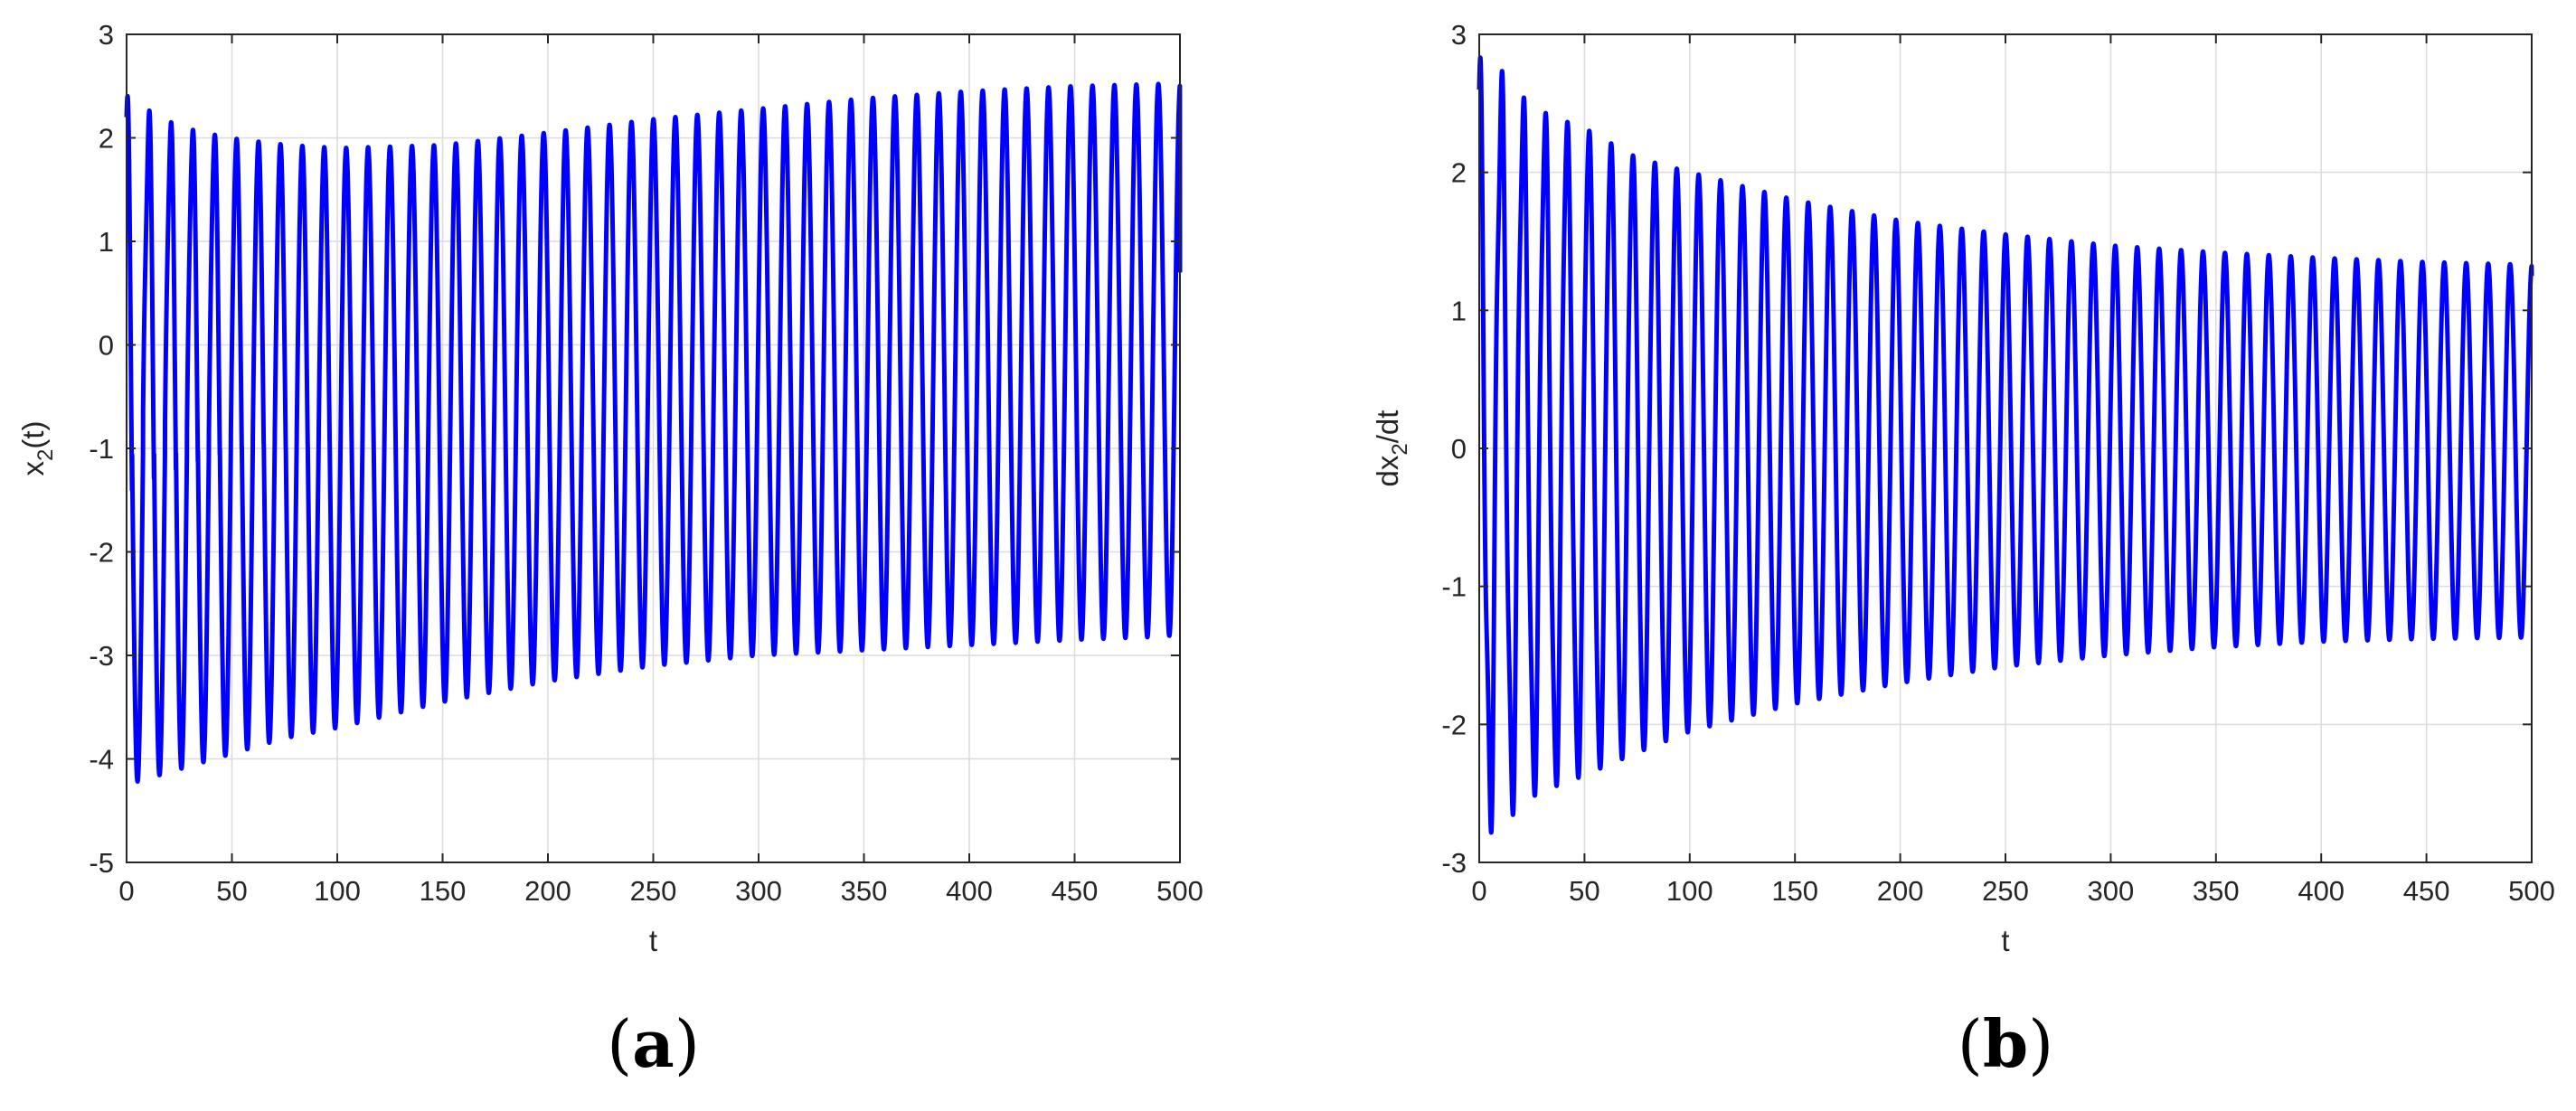  What do you see at coordinates (1391, 448) in the screenshot?
I see `y-axis-label: dx2/dt` at bounding box center [1391, 448].